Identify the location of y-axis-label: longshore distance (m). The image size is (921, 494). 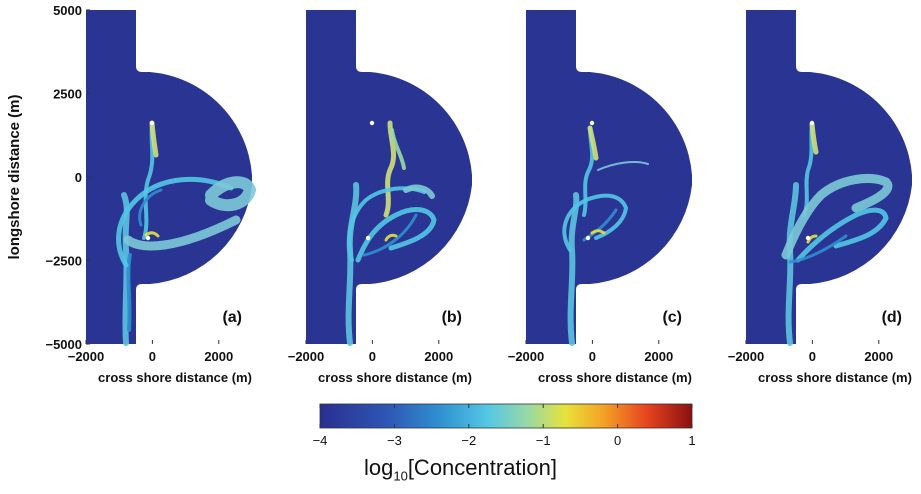
(14, 176).